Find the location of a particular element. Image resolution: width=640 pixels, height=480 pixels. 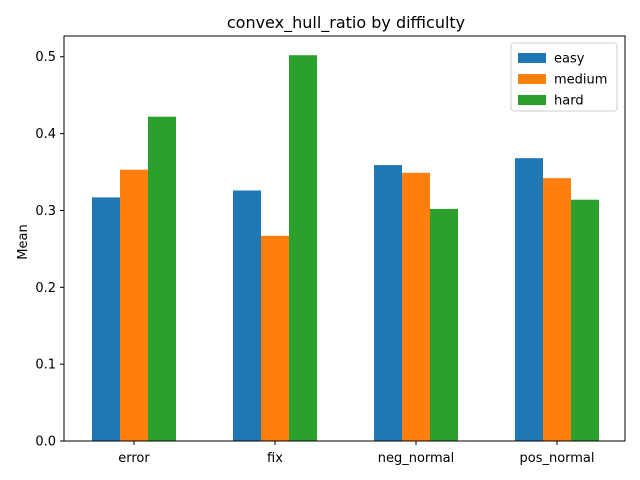

legend-swatch-easy is located at coordinates (532, 58).